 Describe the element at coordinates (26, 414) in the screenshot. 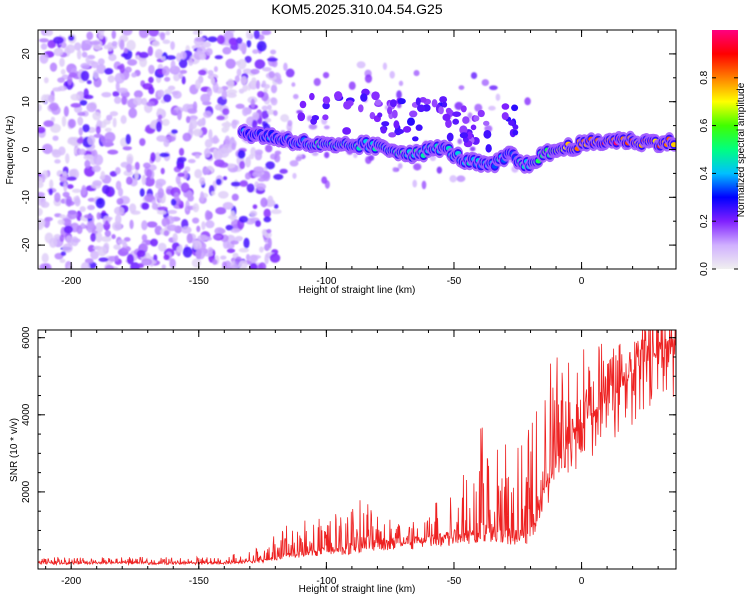

I see `y-tick-label: 4000` at that location.